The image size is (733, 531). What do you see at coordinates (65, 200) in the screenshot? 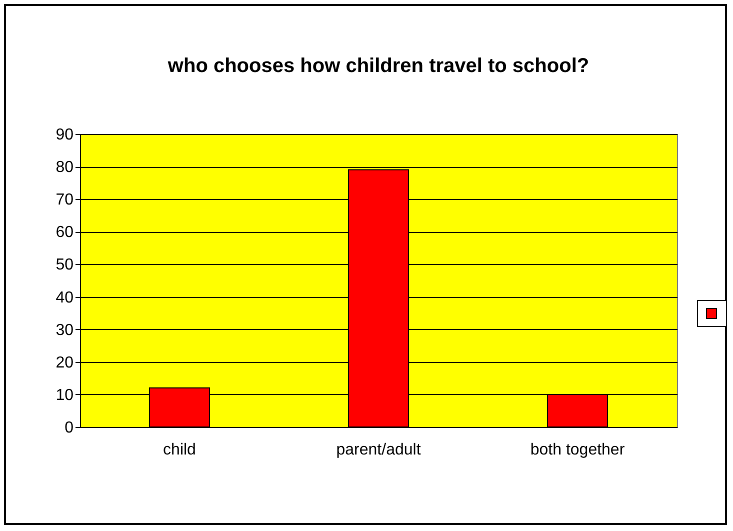
I see `y-tick-label: 70` at bounding box center [65, 200].